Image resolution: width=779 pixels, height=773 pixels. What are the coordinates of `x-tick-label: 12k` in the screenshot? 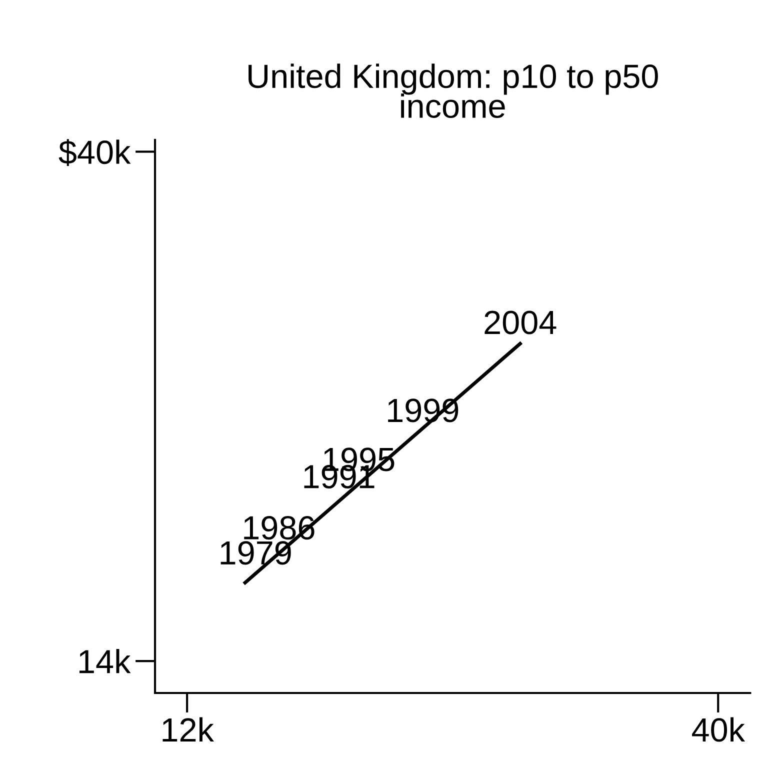 It's located at (188, 729).